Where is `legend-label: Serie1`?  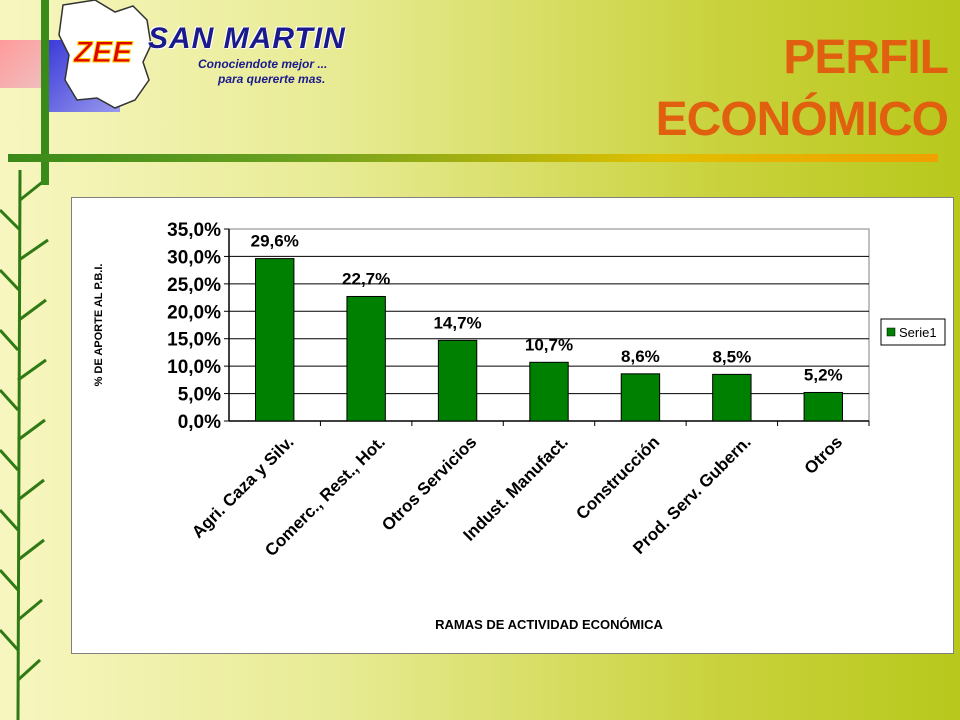 legend-label: Serie1 is located at coordinates (918, 332).